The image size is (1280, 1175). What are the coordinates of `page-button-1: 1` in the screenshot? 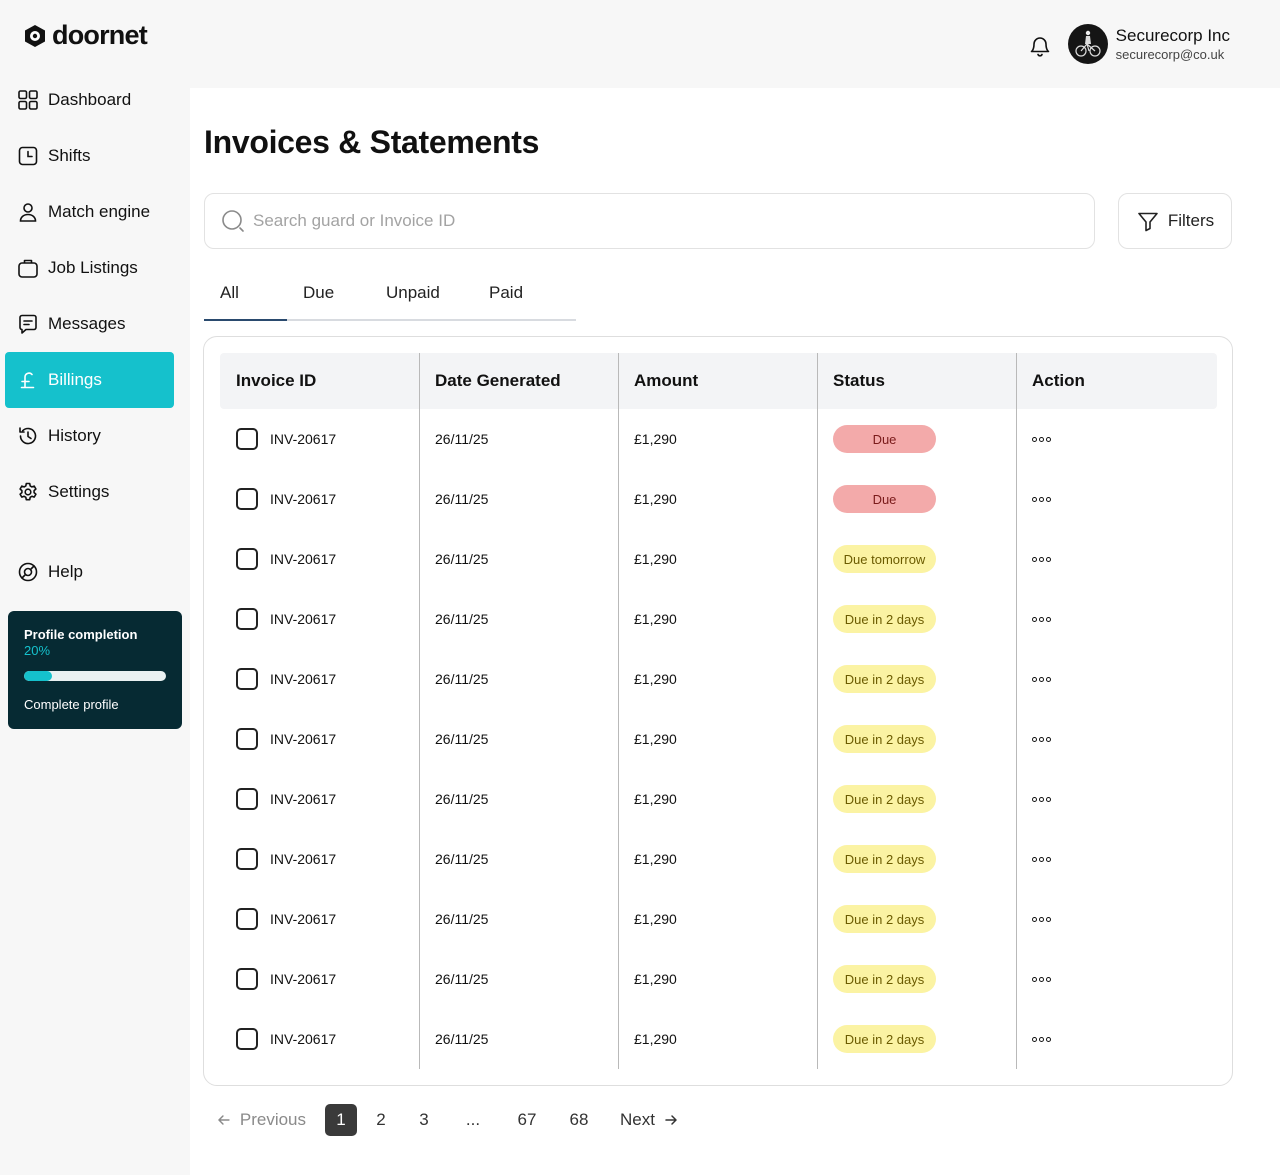 It's located at (341, 1120).